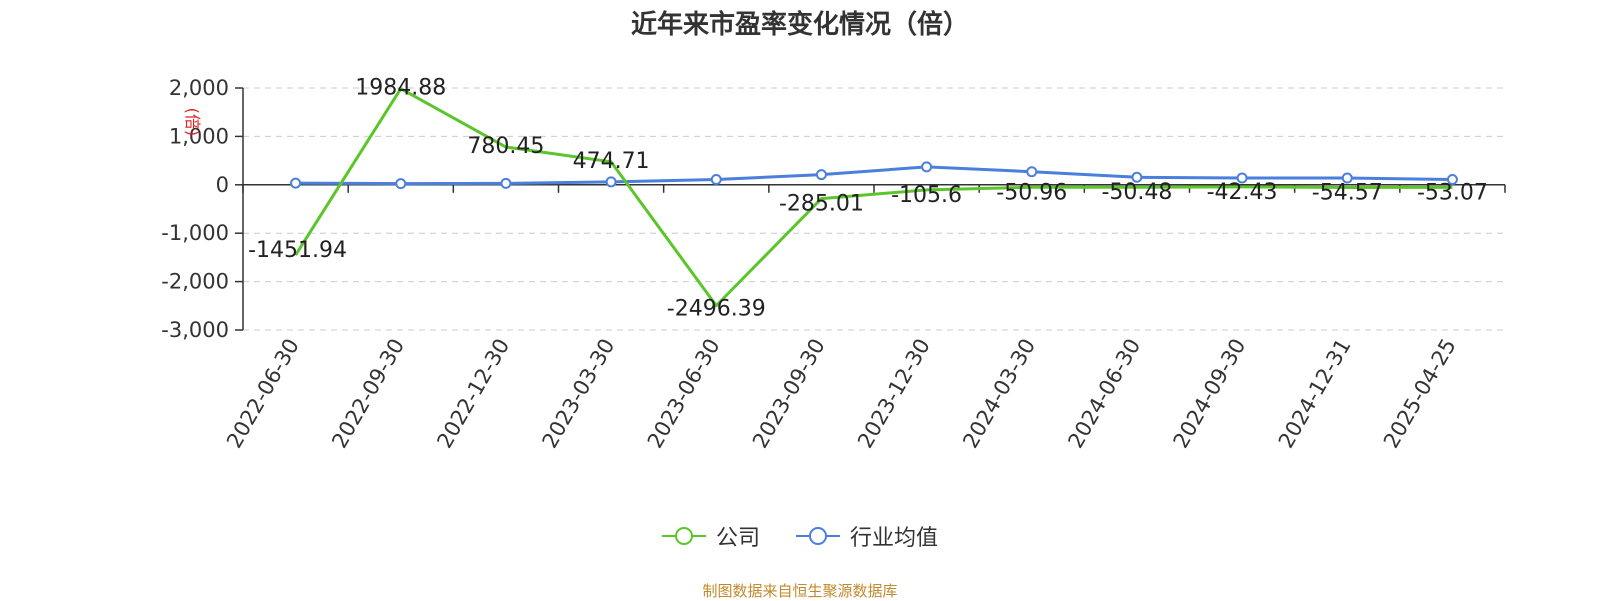 The height and width of the screenshot is (601, 1600). I want to click on y-tick-label: 1,000, so click(199, 136).